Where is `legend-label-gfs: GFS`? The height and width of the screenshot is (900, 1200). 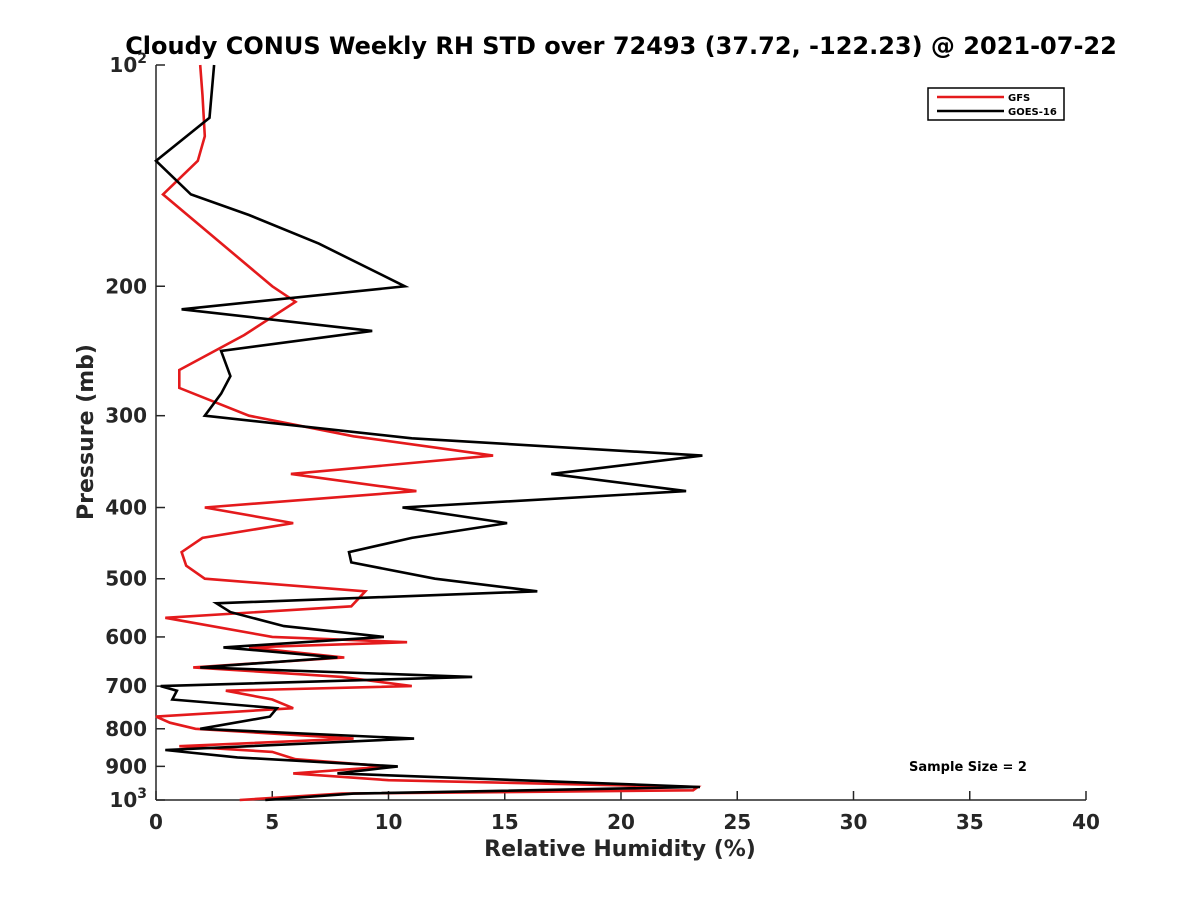
legend-label-gfs: GFS is located at coordinates (1019, 98).